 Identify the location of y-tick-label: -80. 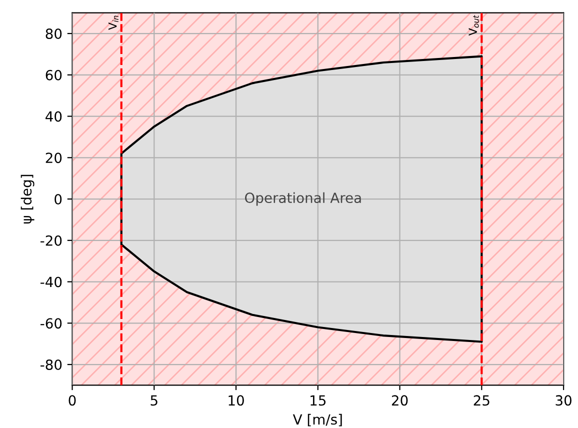
(51, 364).